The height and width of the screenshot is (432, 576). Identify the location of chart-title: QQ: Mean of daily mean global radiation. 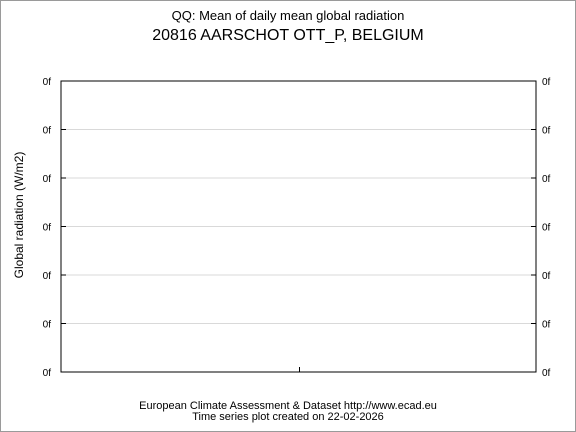
(288, 15).